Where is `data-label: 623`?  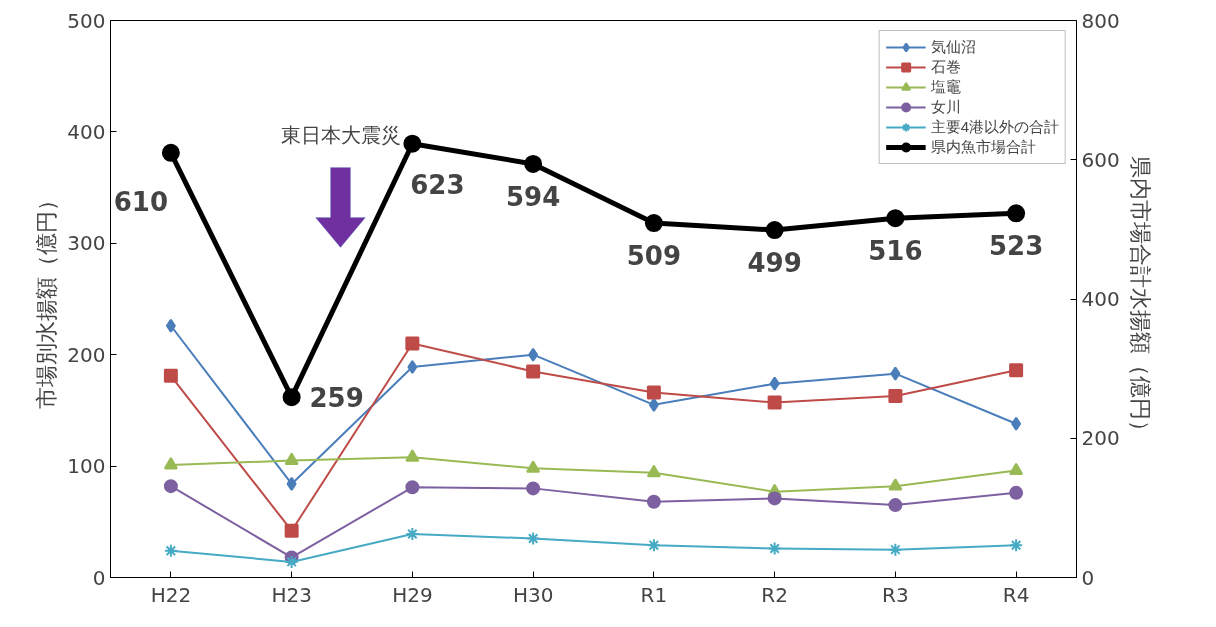 data-label: 623 is located at coordinates (437, 184).